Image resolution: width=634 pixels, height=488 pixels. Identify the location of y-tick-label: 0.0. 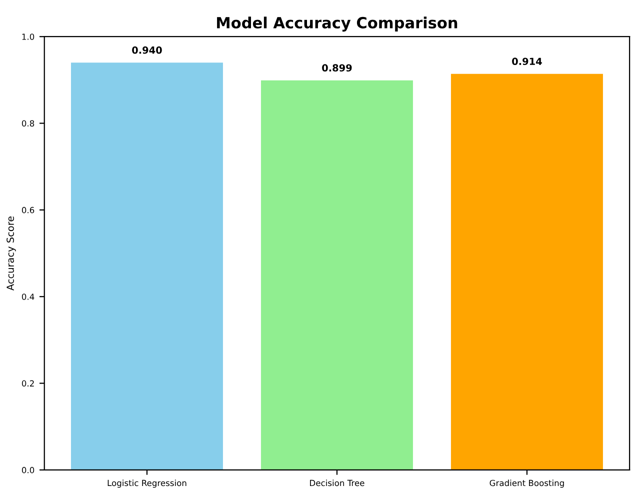
(28, 470).